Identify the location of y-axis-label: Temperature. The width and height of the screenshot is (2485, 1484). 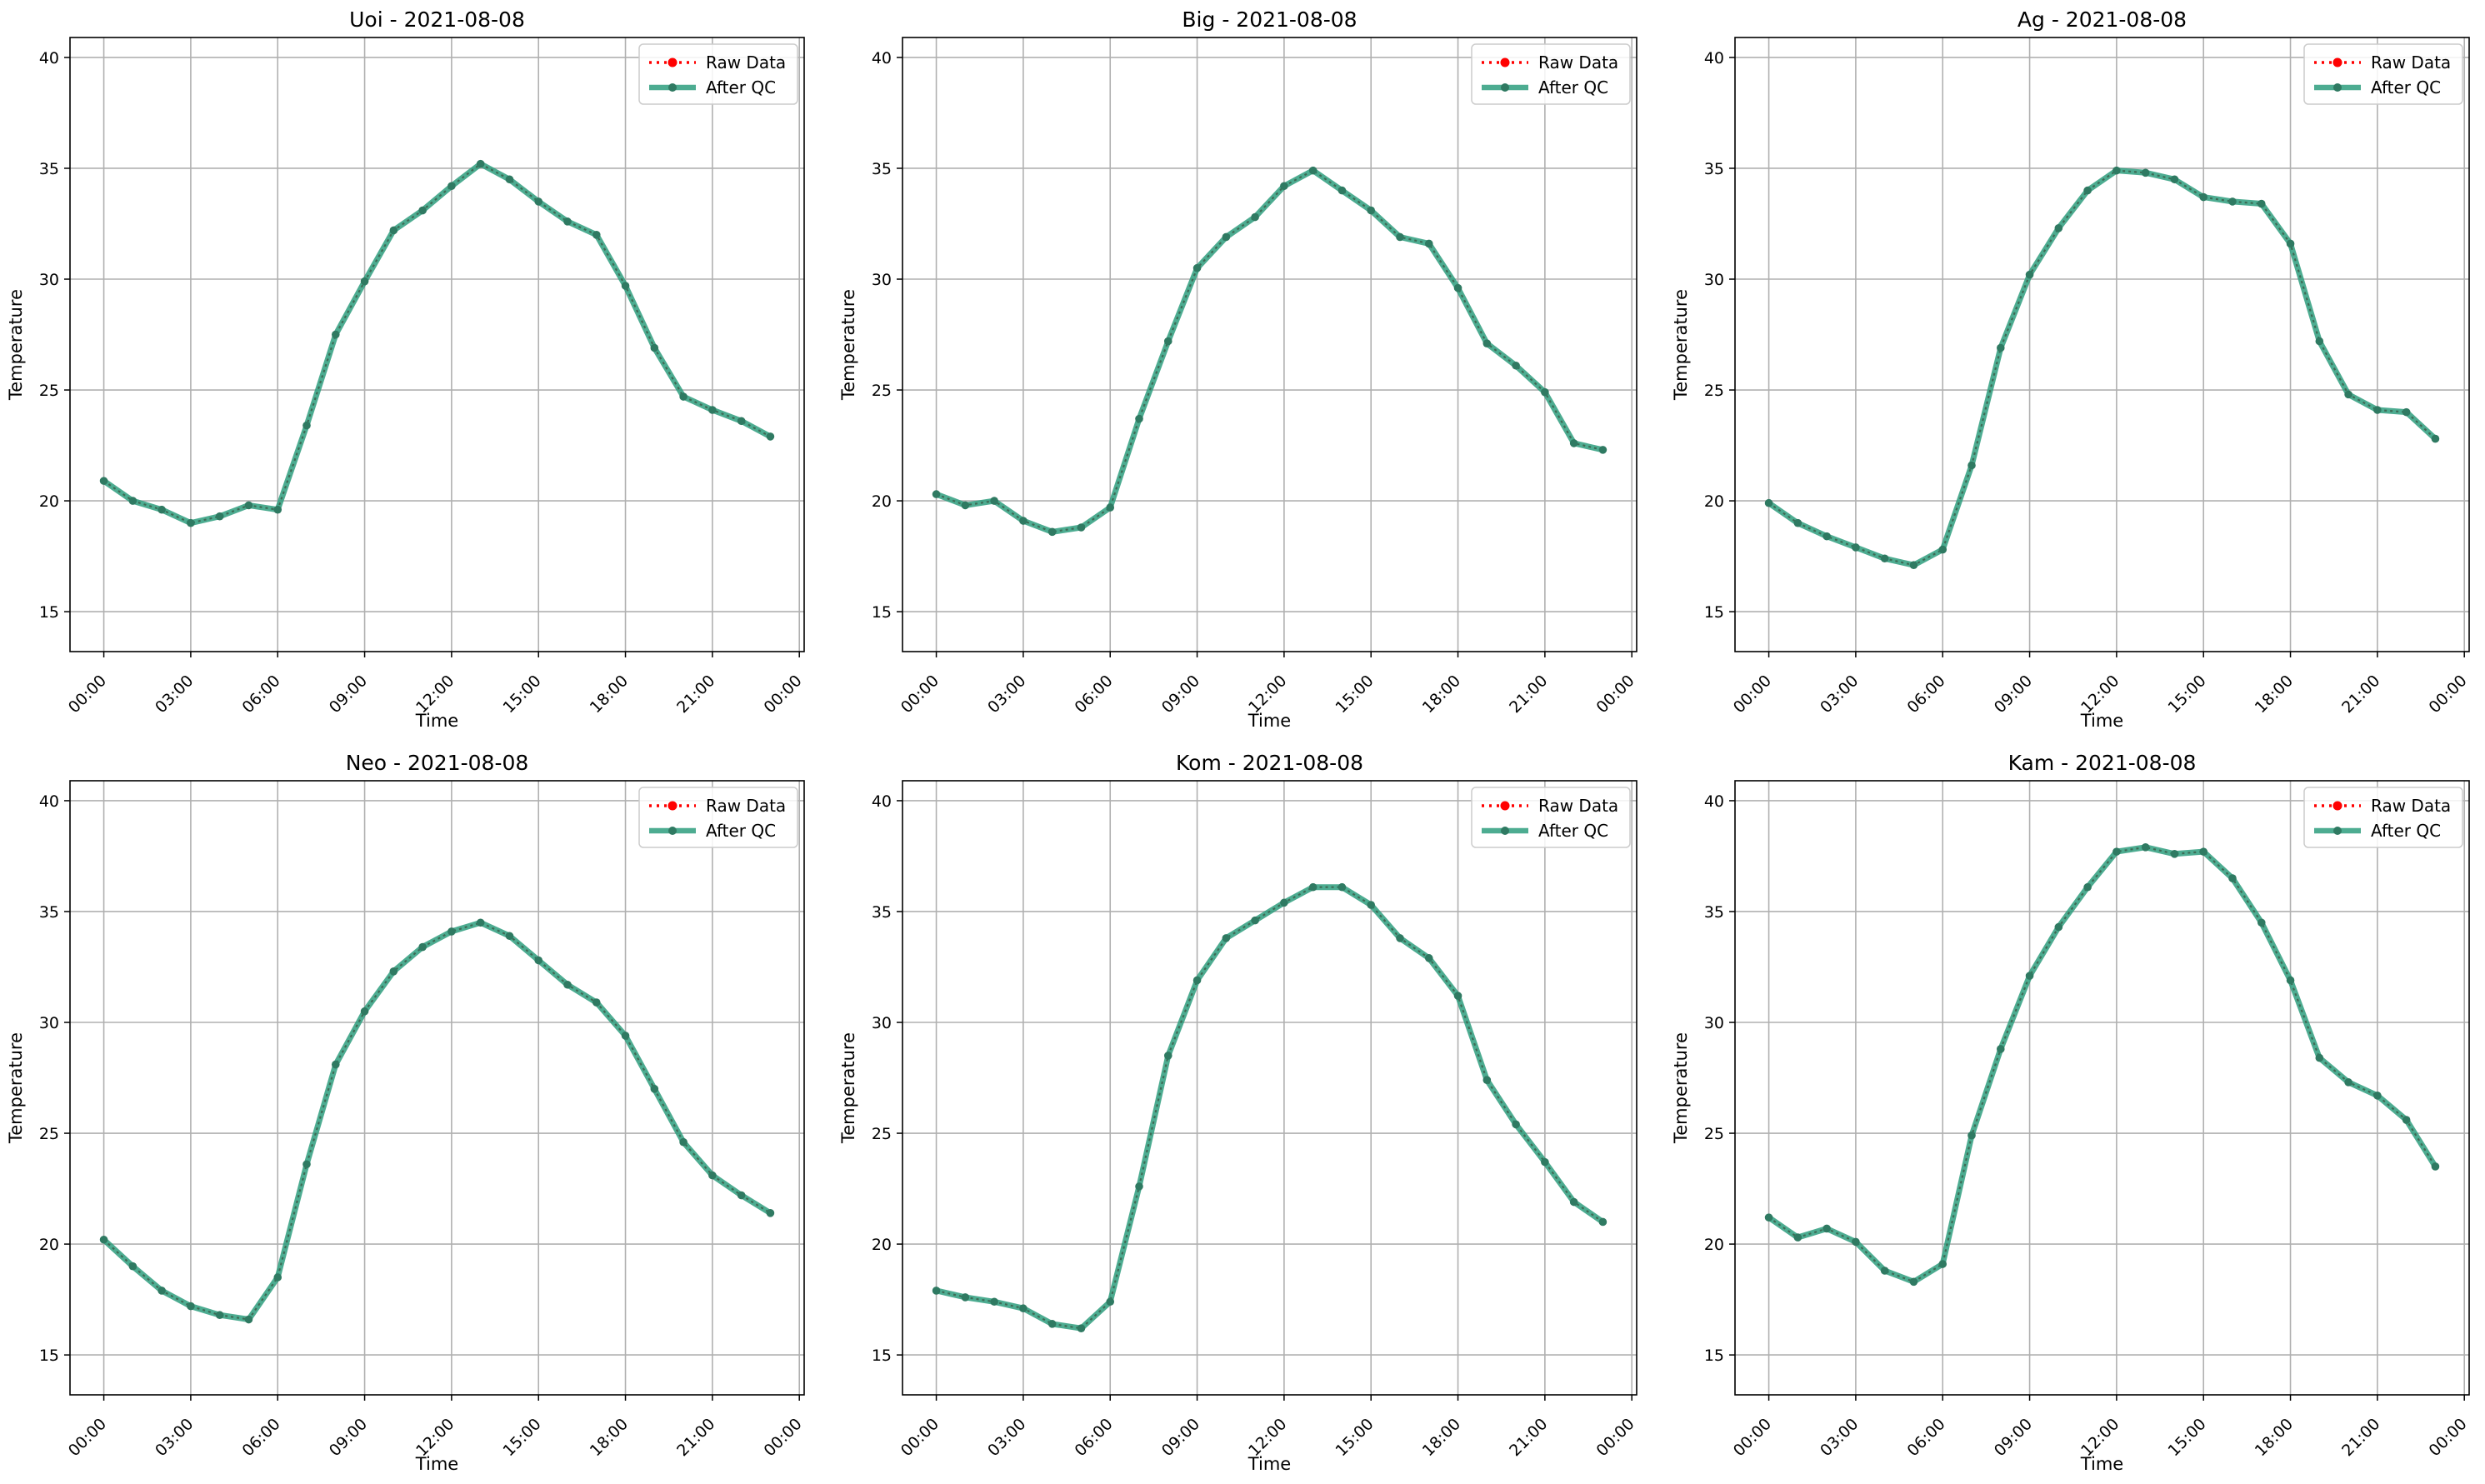
(848, 1088).